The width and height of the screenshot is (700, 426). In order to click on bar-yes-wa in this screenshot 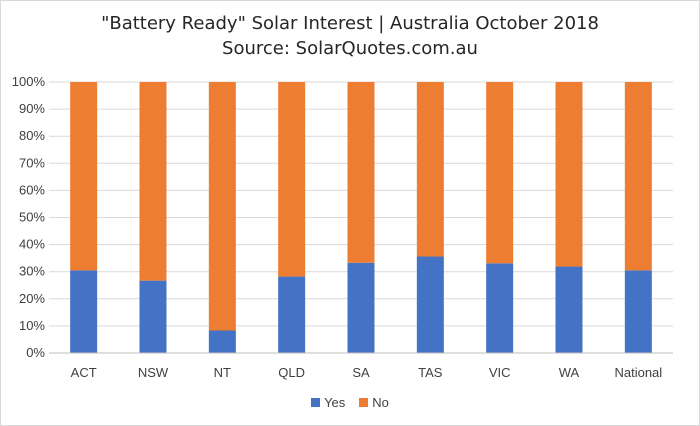, I will do `click(569, 309)`.